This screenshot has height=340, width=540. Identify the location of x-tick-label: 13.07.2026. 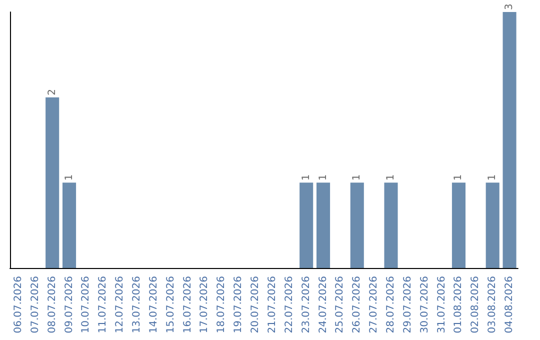
(137, 305).